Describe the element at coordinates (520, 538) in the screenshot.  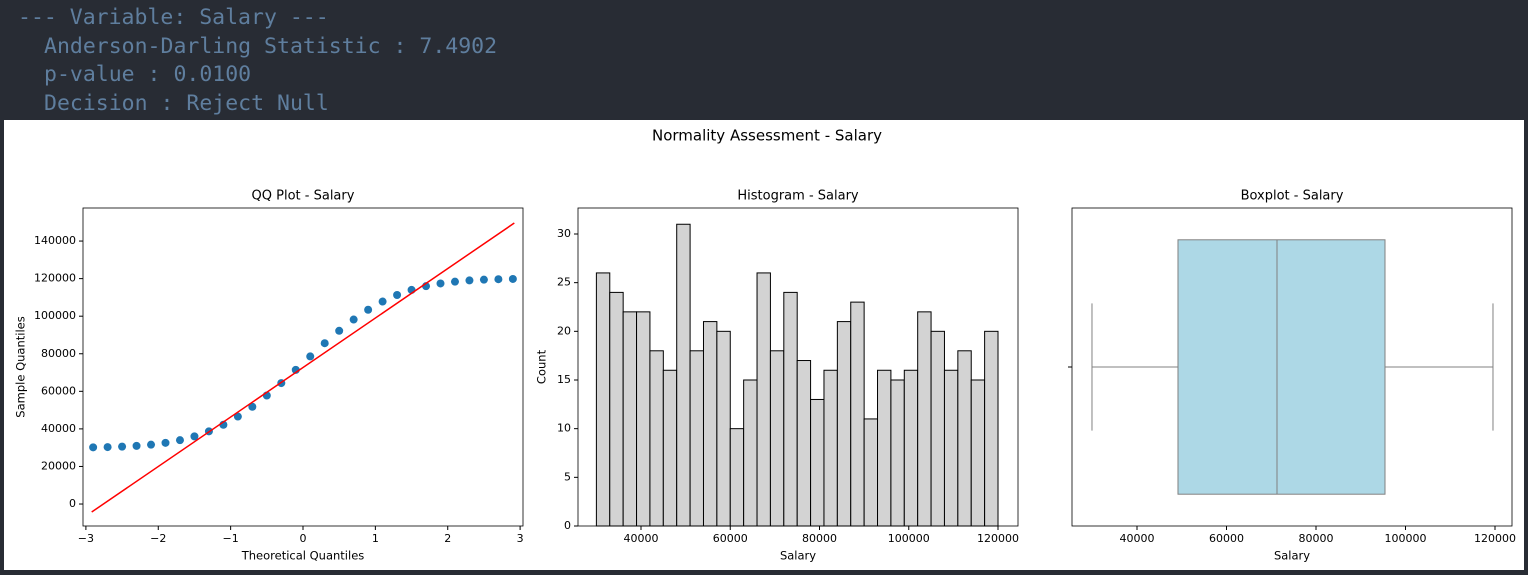
I see `x-tick-label: 3` at that location.